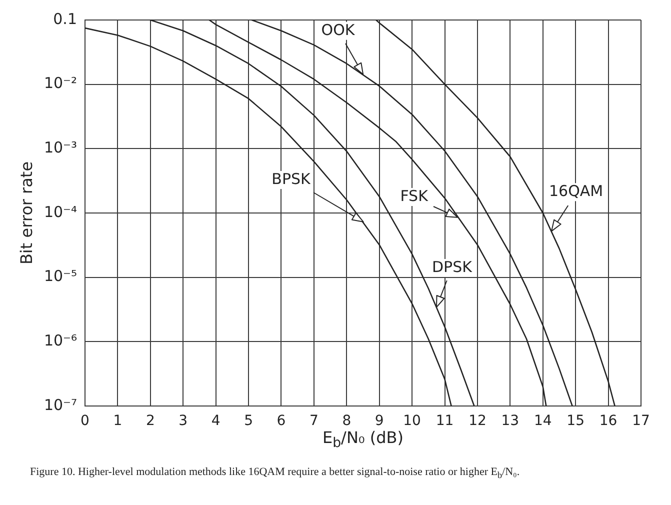  Describe the element at coordinates (363, 440) in the screenshot. I see `x-axis-title: E$_{b}$/N₀ (dB)` at that location.